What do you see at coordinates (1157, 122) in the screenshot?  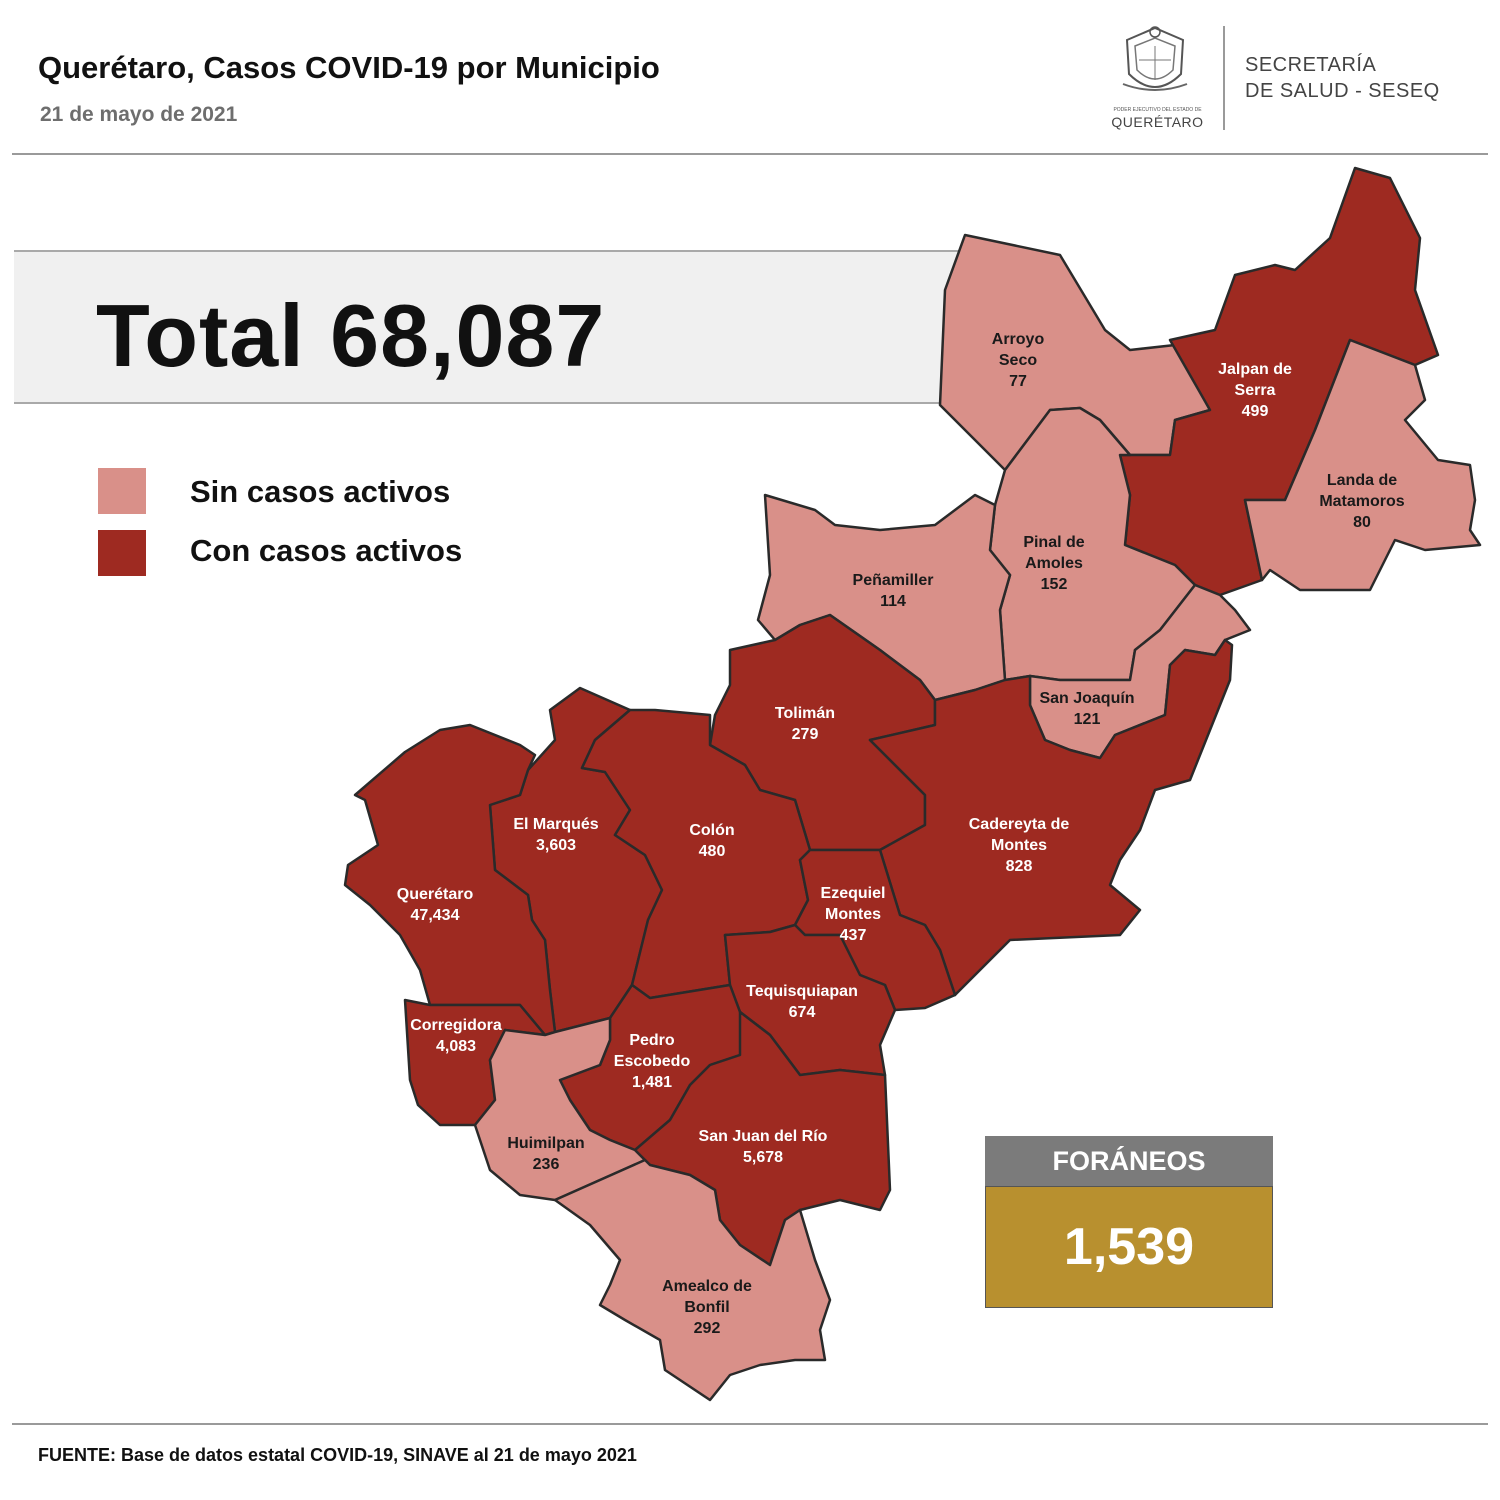 I see `crest-caption: QUERÉTARO` at bounding box center [1157, 122].